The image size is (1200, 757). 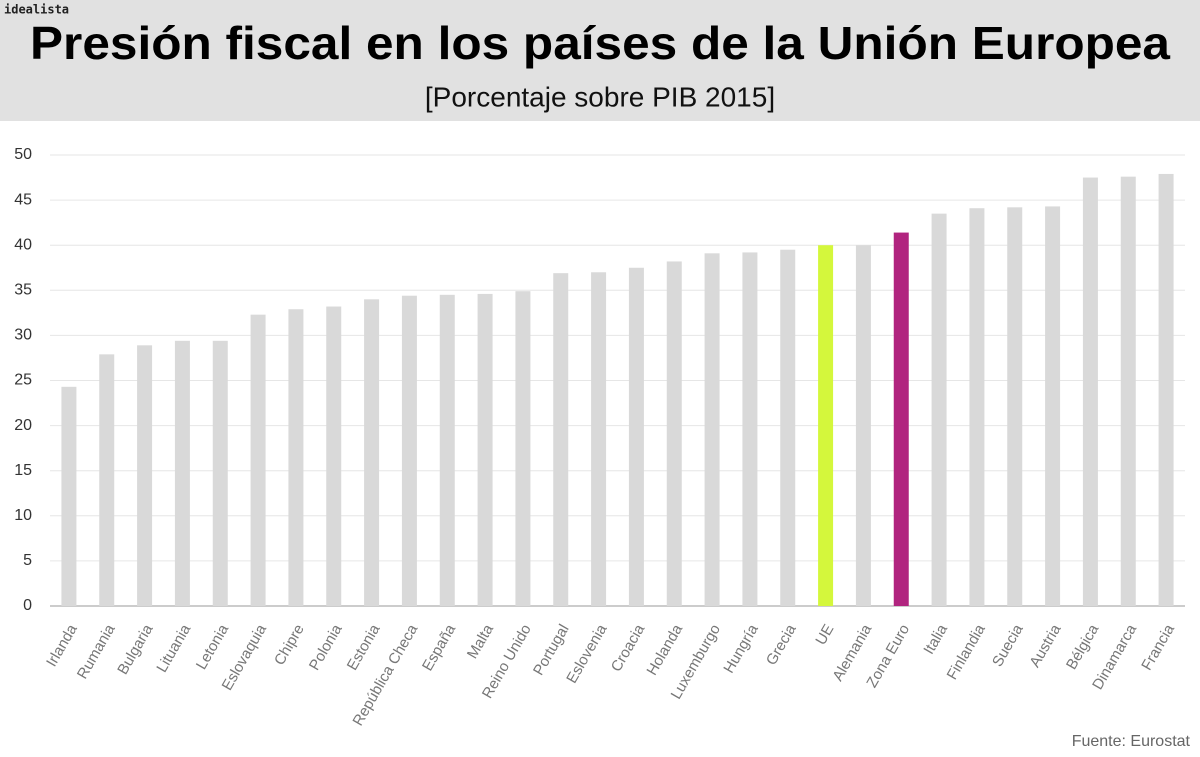 I want to click on x-tick-label: Grecia, so click(x=781, y=644).